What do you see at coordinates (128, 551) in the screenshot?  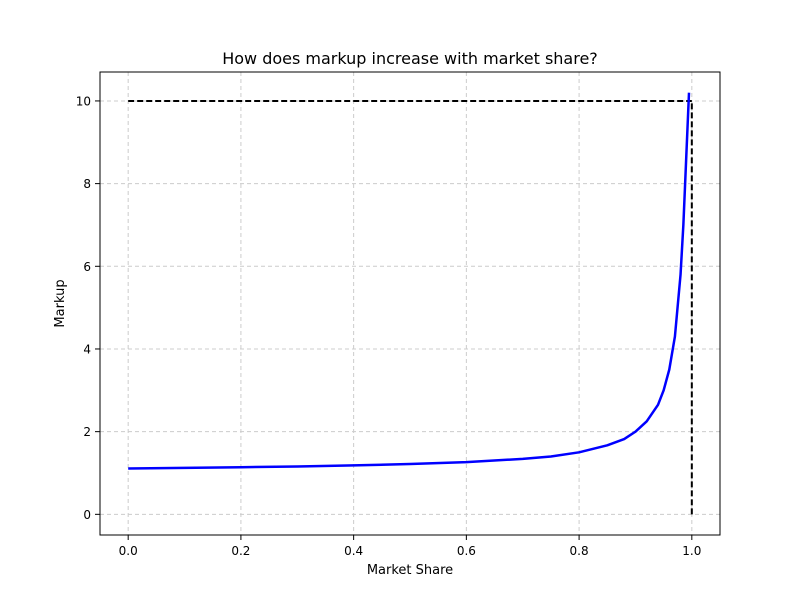 I see `x-tick-label: 0.0` at bounding box center [128, 551].